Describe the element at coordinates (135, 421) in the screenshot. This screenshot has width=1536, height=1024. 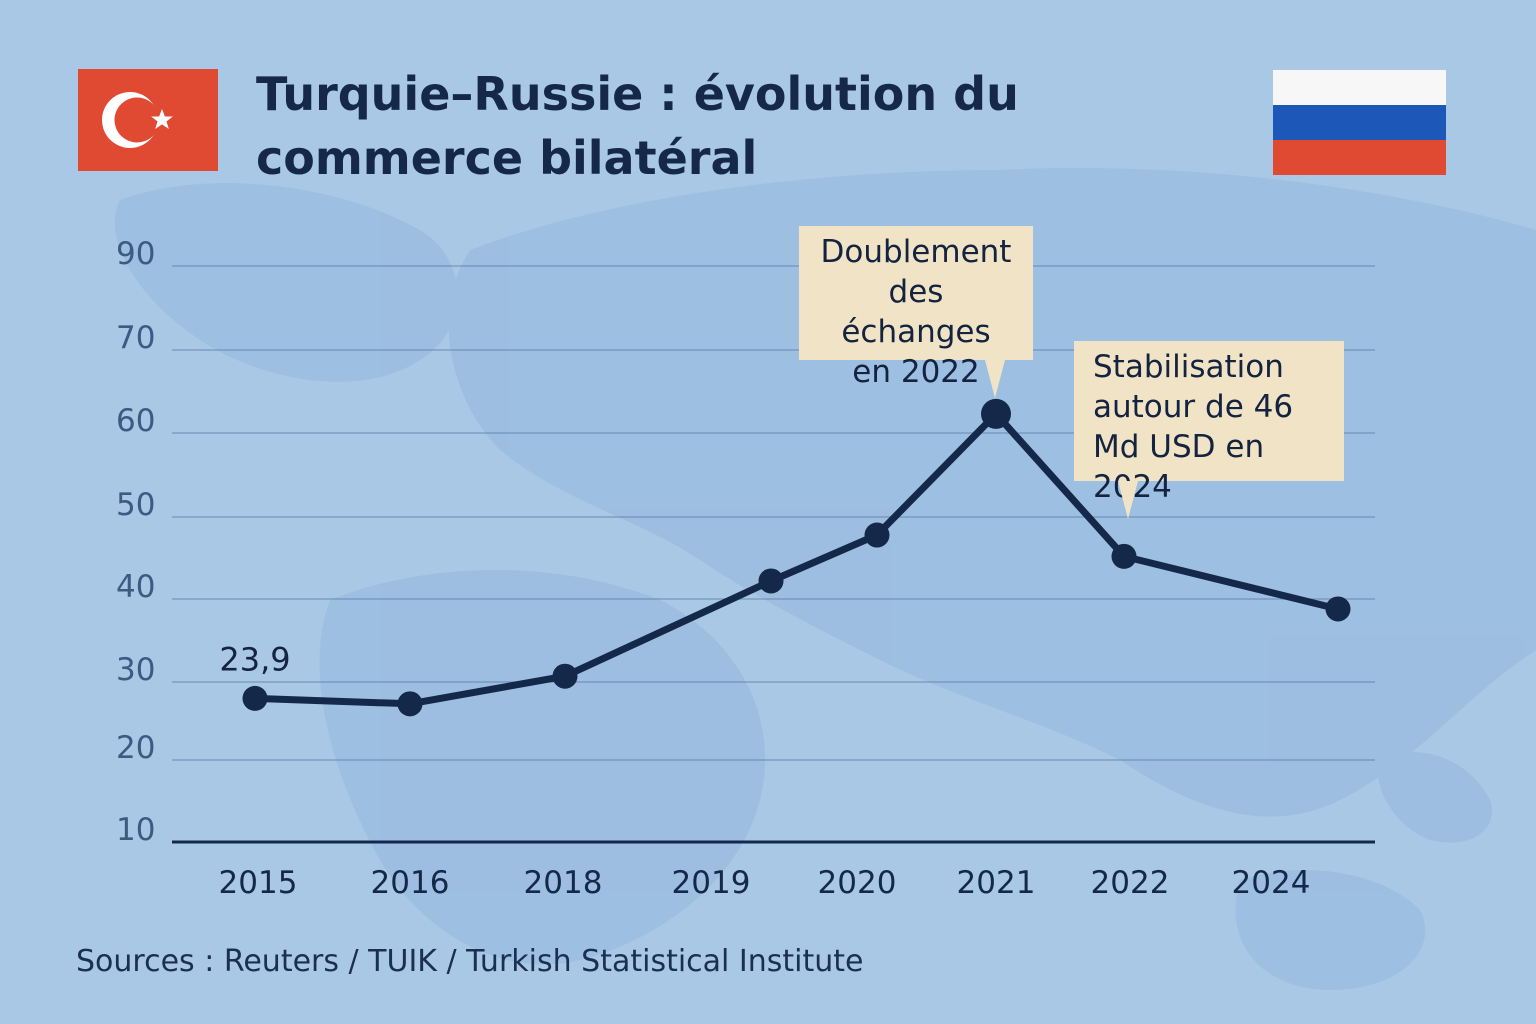
I see `y-tick-label: 60` at that location.